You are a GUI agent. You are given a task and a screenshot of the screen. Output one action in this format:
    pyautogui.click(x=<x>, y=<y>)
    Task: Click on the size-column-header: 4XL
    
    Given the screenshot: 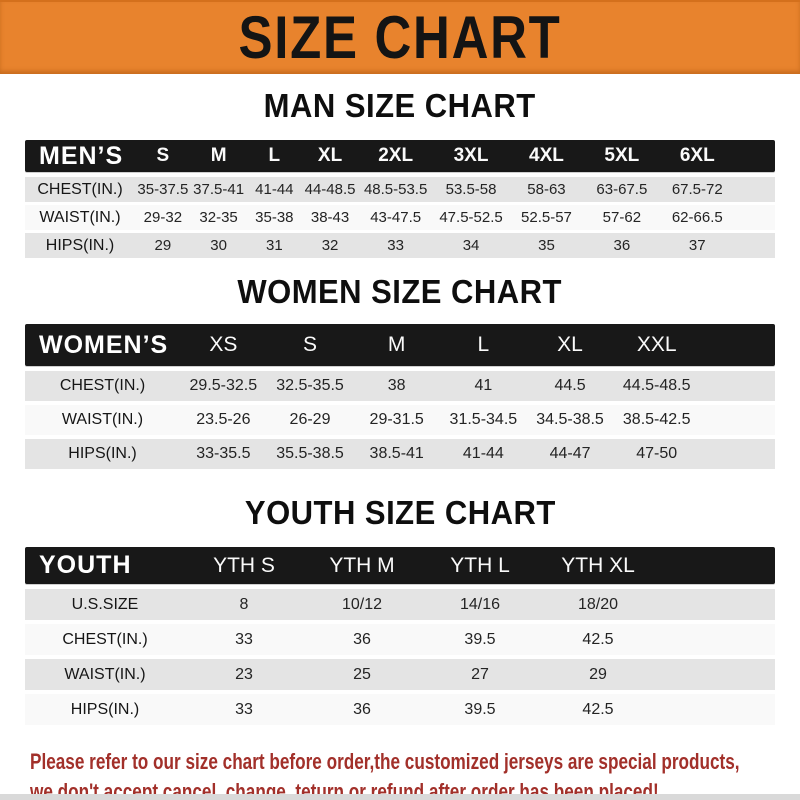 What is the action you would take?
    pyautogui.click(x=546, y=155)
    